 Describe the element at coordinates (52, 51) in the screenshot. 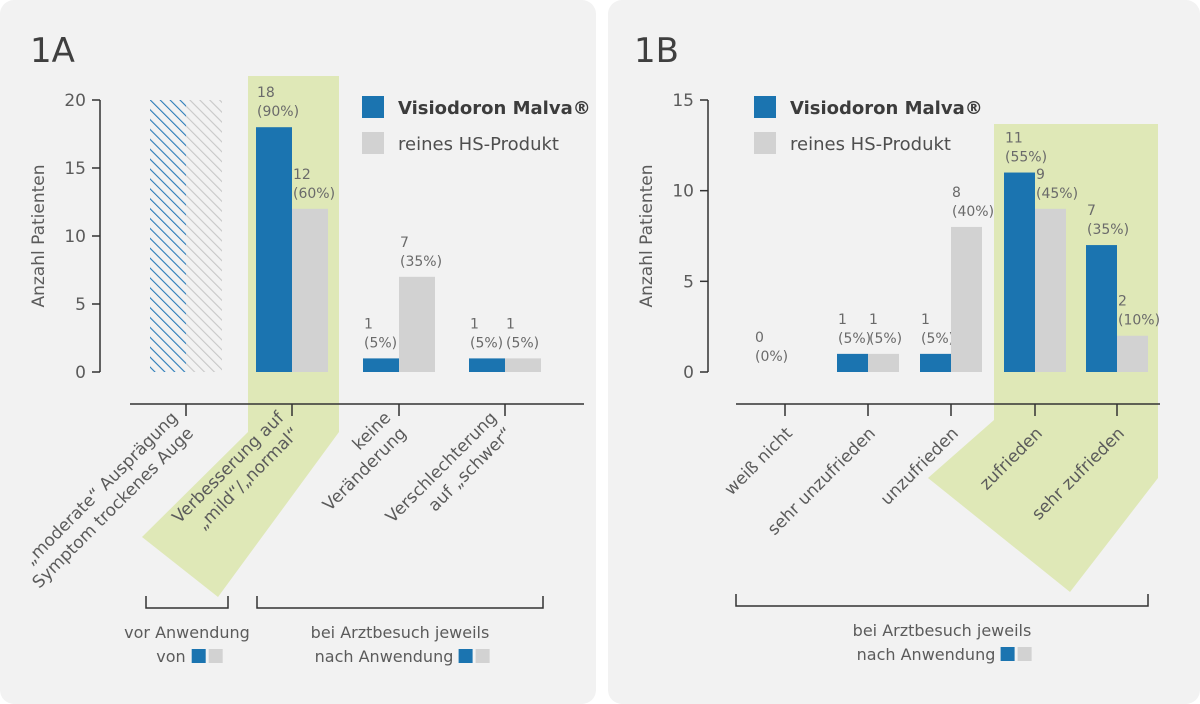

I see `panel-label: 1A` at that location.